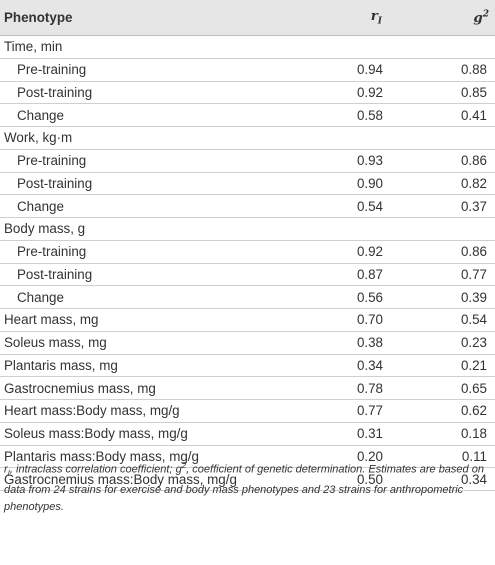 The width and height of the screenshot is (495, 565). Describe the element at coordinates (337, 434) in the screenshot. I see `row-r-value: 0.31` at that location.